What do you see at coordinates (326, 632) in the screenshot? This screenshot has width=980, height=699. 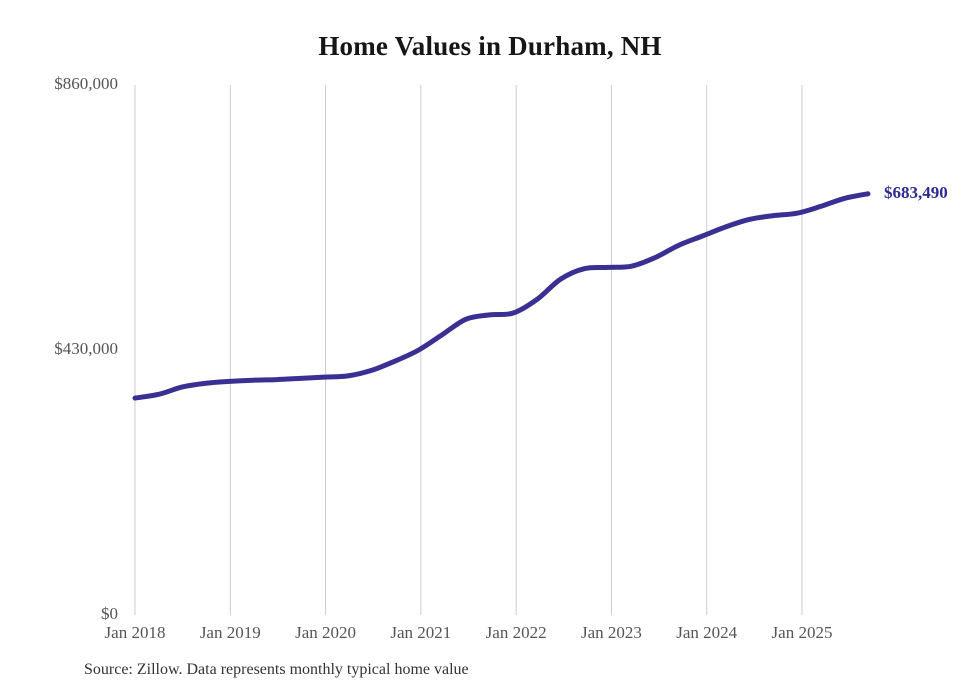 I see `x-axis-tick-label: Jan 2020` at bounding box center [326, 632].